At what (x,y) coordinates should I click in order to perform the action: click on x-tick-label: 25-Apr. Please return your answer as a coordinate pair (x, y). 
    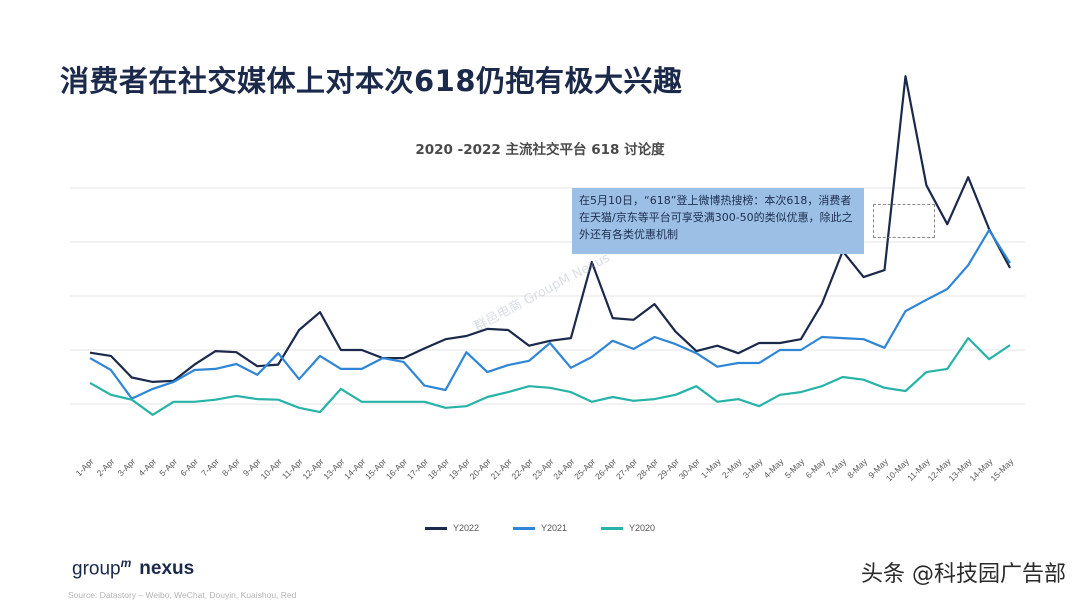
    Looking at the image, I should click on (584, 468).